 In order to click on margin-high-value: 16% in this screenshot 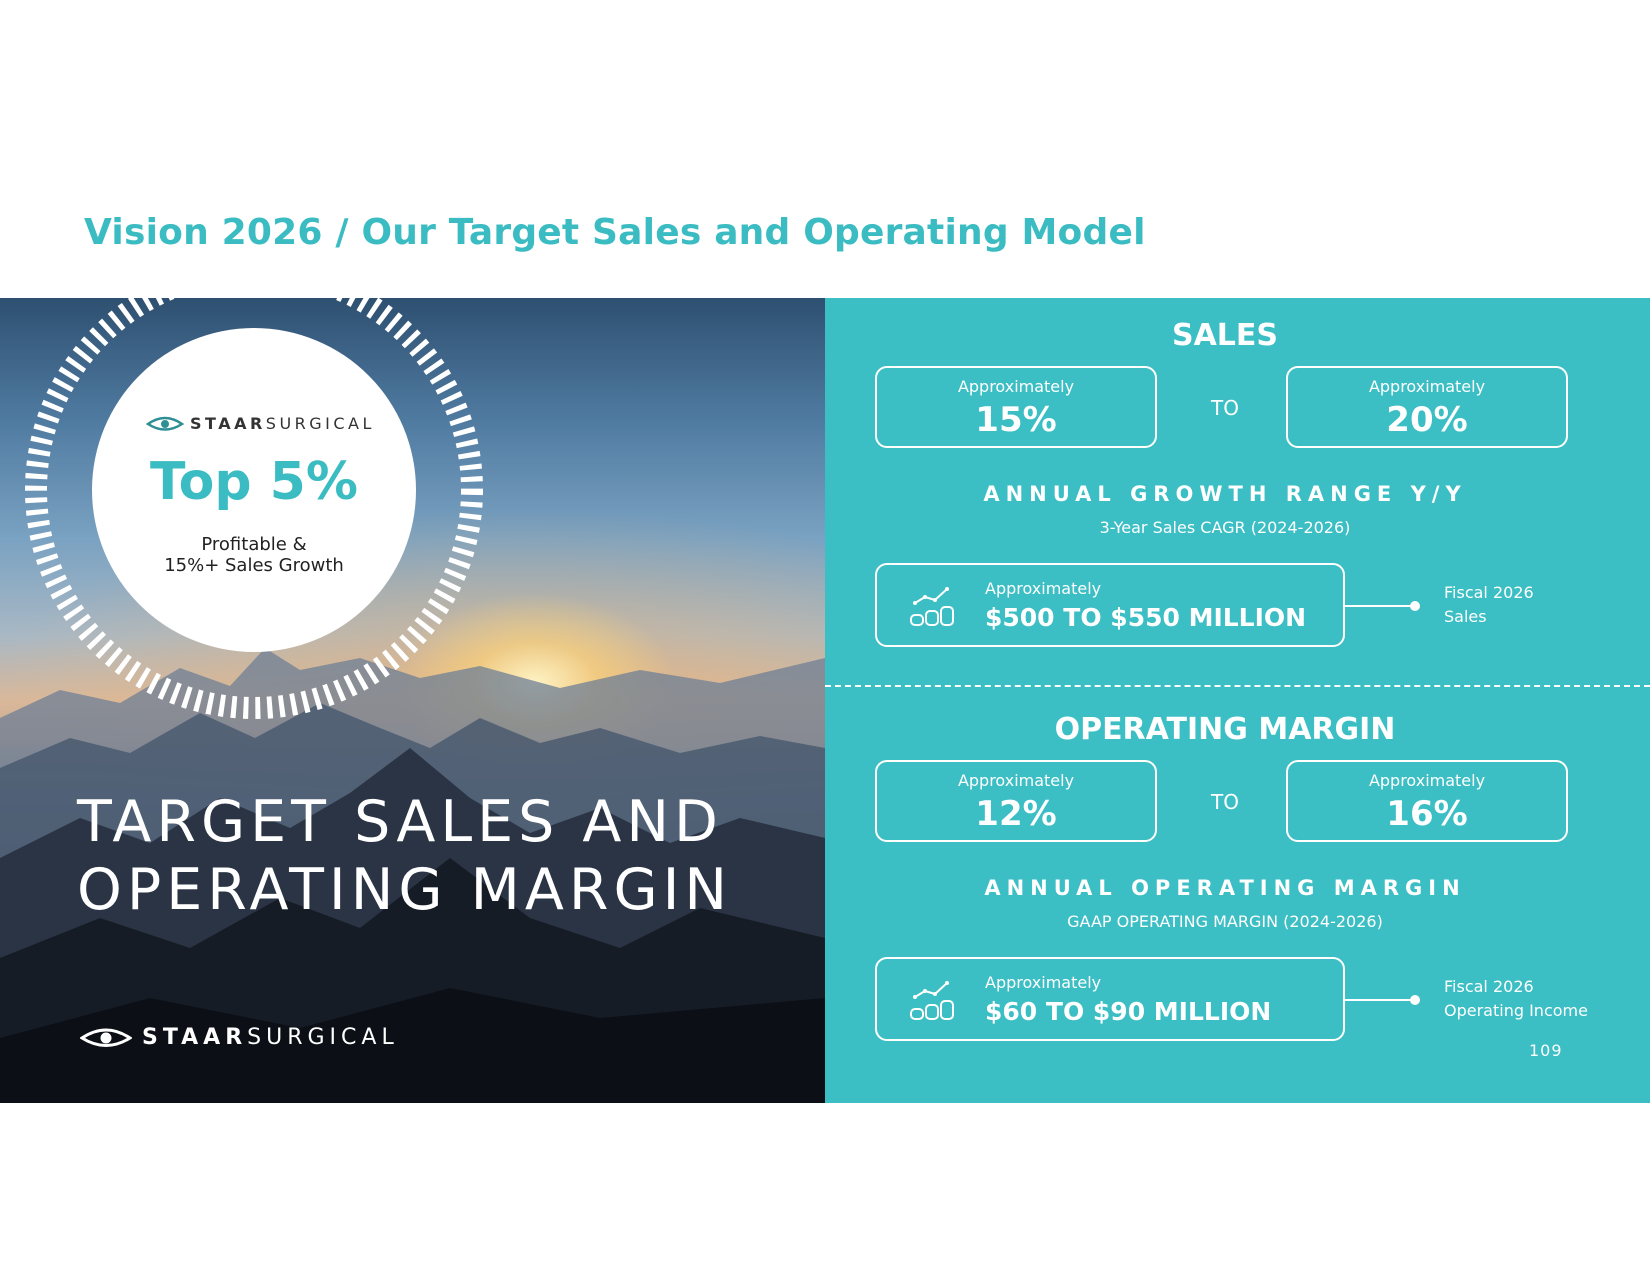, I will do `click(1427, 814)`.